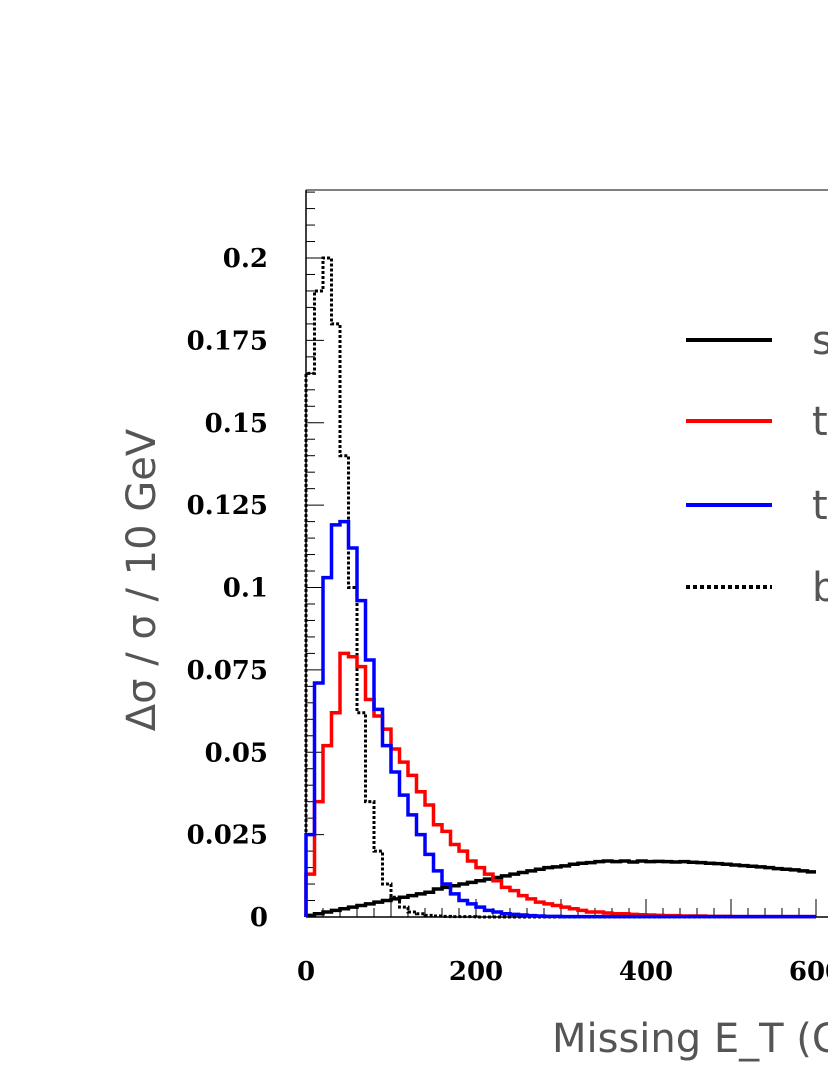 The width and height of the screenshot is (828, 1072). What do you see at coordinates (562, 943) in the screenshot?
I see `x-axis-ticks: 0 200 400 600` at bounding box center [562, 943].